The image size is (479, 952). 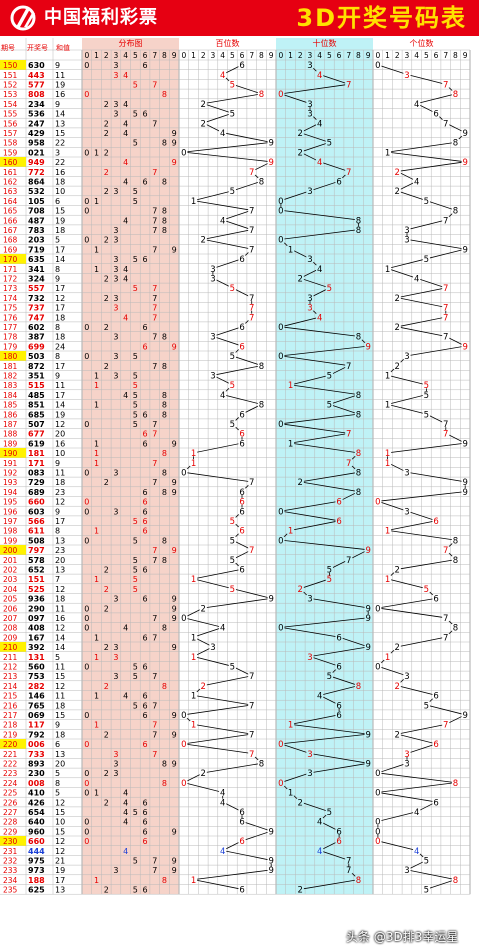 I want to click on hundreds-digit: 1, so click(x=193, y=638).